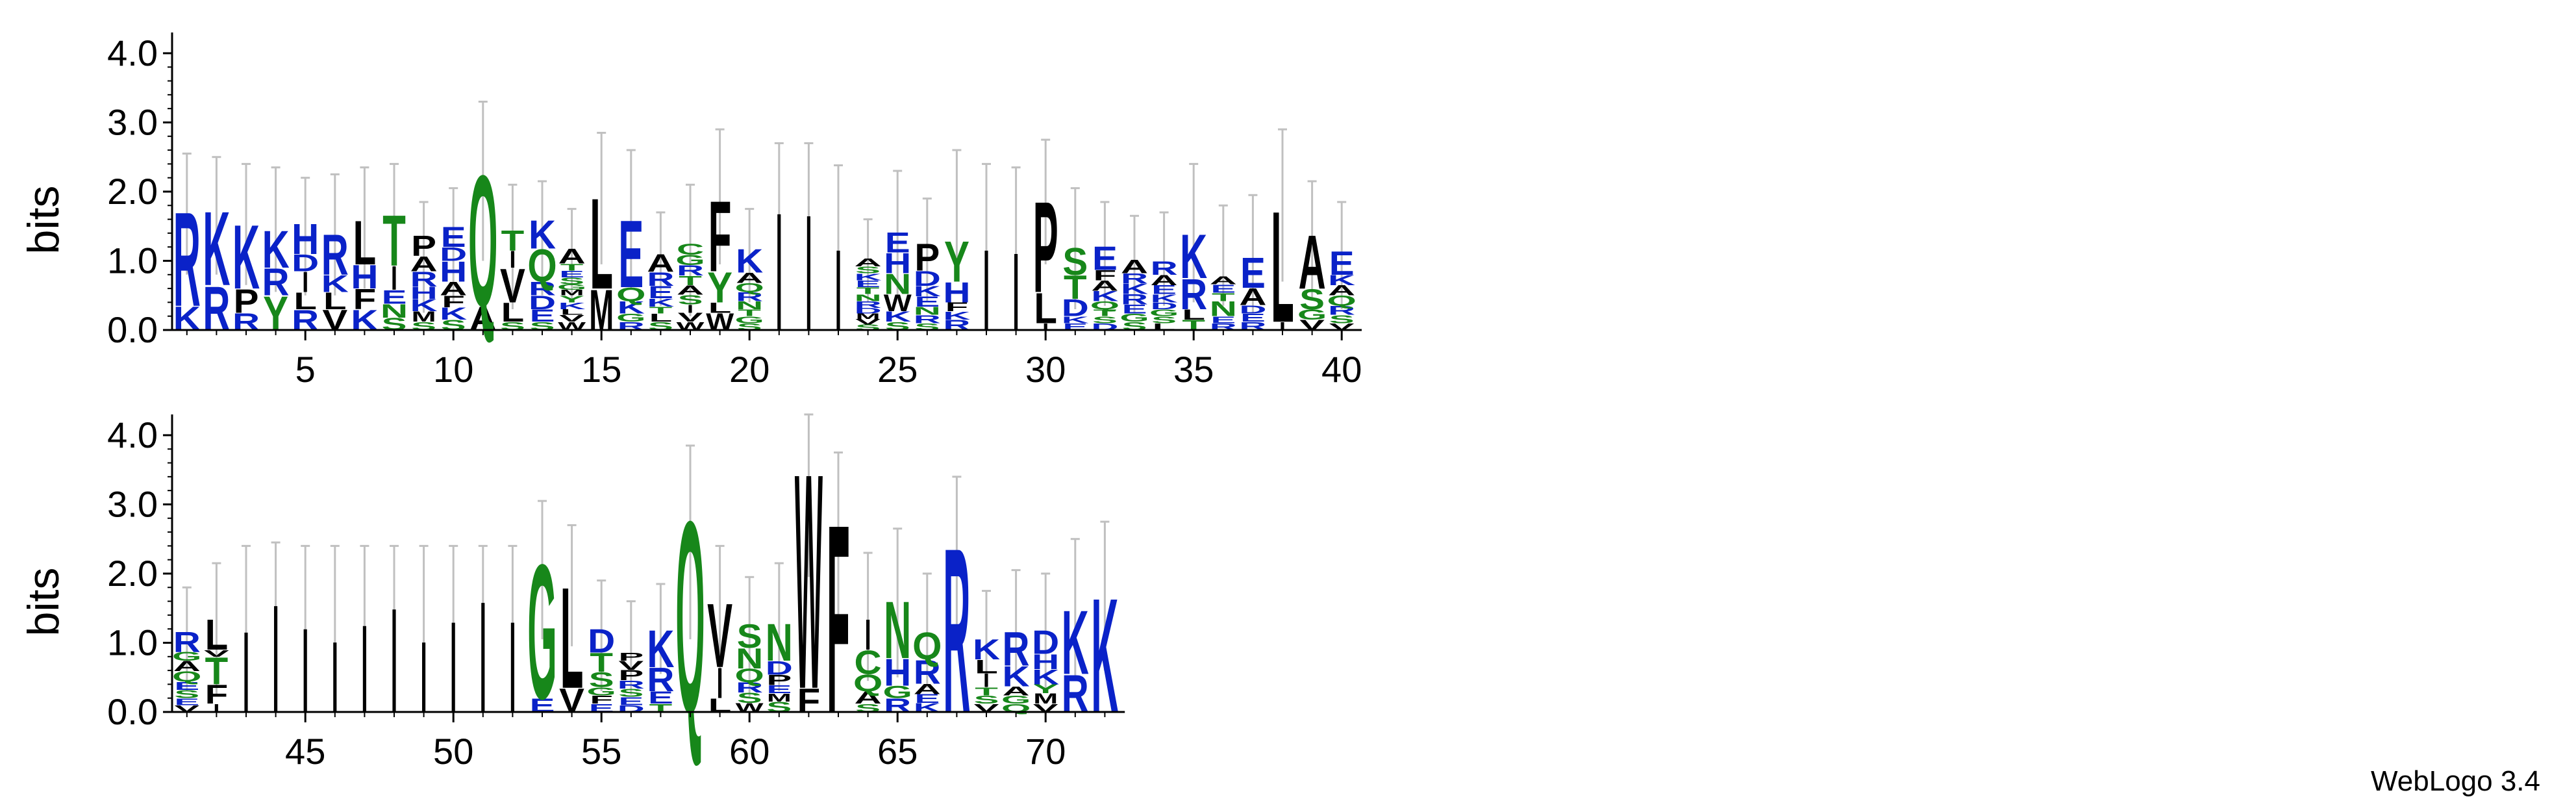 This screenshot has height=812, width=2576. Describe the element at coordinates (1105, 276) in the screenshot. I see `residue-F-32: F` at that location.